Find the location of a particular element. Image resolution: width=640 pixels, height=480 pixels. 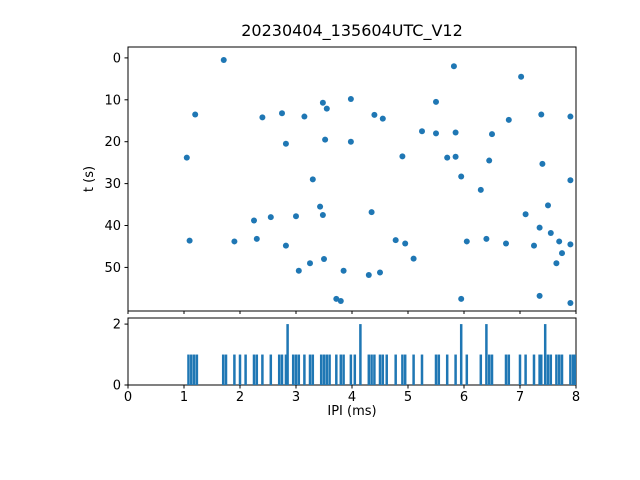

x-tick-label: 2 is located at coordinates (240, 397).